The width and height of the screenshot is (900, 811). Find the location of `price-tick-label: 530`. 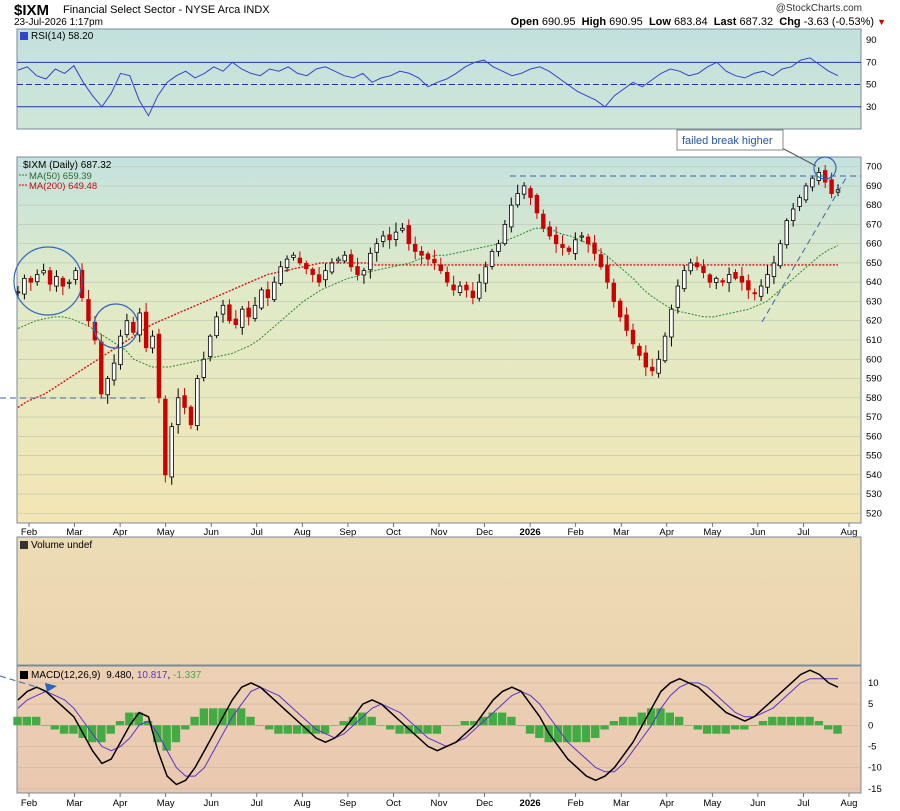

price-tick-label: 530 is located at coordinates (874, 494).